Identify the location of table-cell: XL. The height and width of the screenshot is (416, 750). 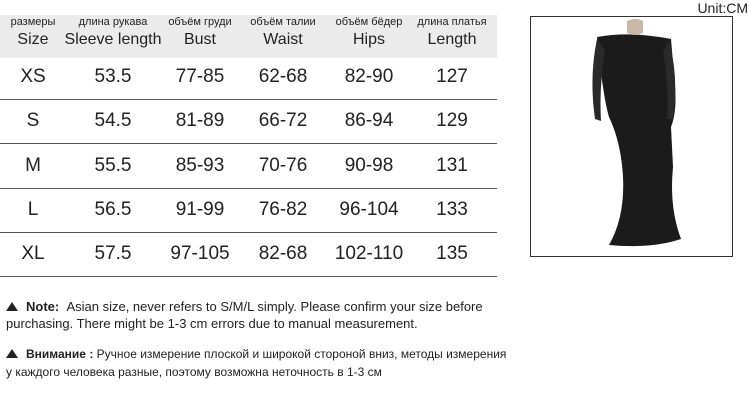
(33, 253).